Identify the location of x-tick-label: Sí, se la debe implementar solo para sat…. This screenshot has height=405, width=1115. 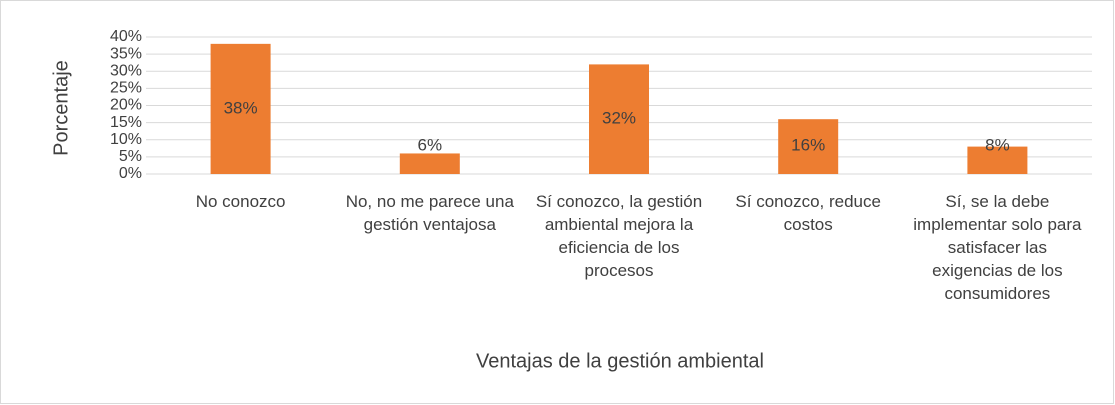
(997, 247).